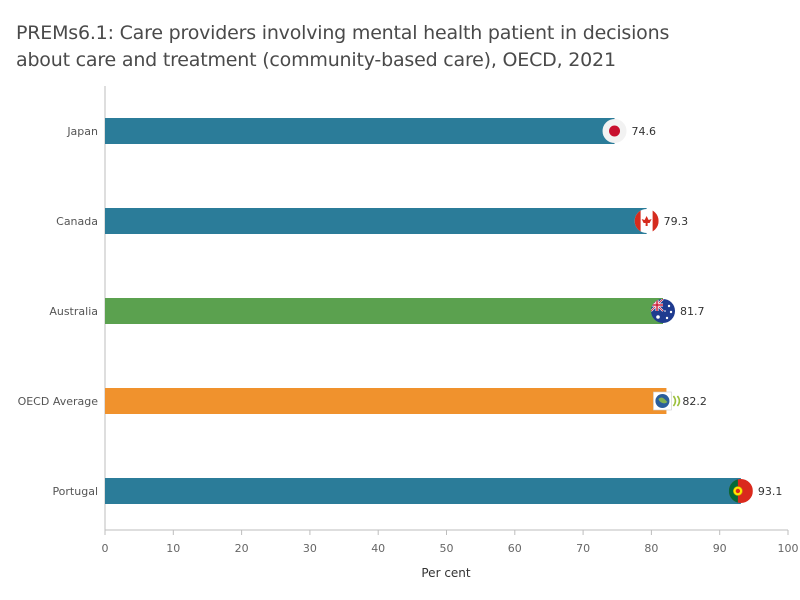  Describe the element at coordinates (173, 548) in the screenshot. I see `x-tick-label: 10` at that location.